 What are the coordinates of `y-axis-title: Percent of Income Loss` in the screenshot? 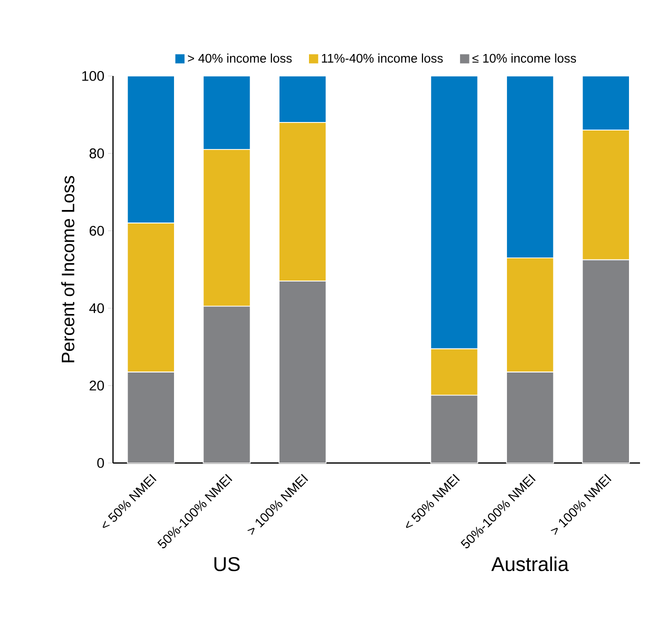 It's located at (67, 269).